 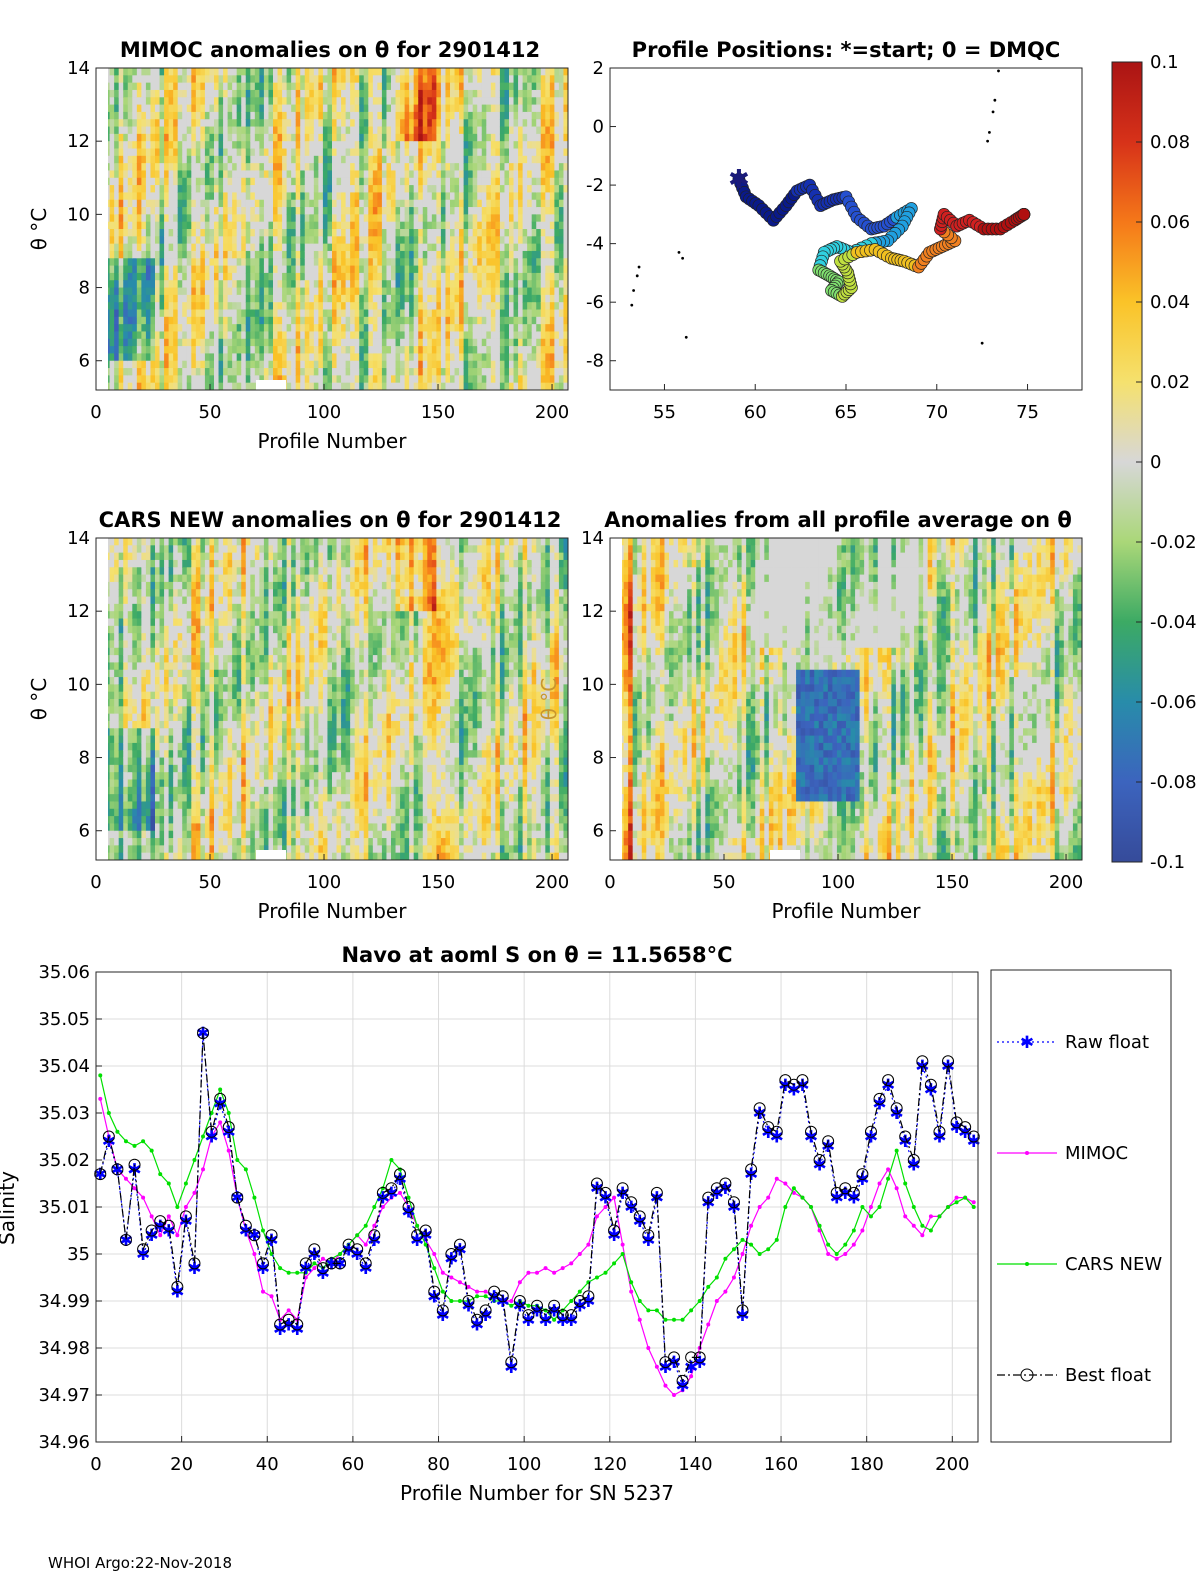 What do you see at coordinates (330, 50) in the screenshot?
I see `mimoc-title: MIMOC anomalies on θ for 2901412` at bounding box center [330, 50].